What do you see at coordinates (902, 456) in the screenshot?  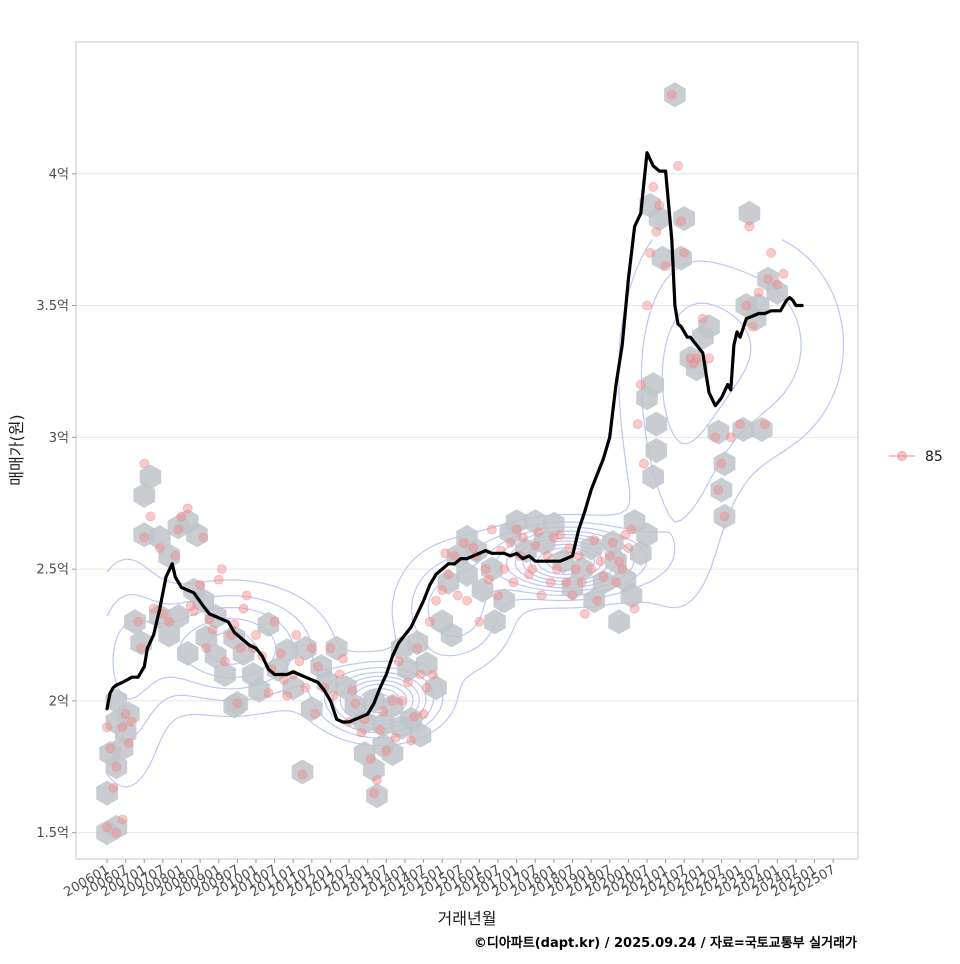 I see `legend-key-point` at bounding box center [902, 456].